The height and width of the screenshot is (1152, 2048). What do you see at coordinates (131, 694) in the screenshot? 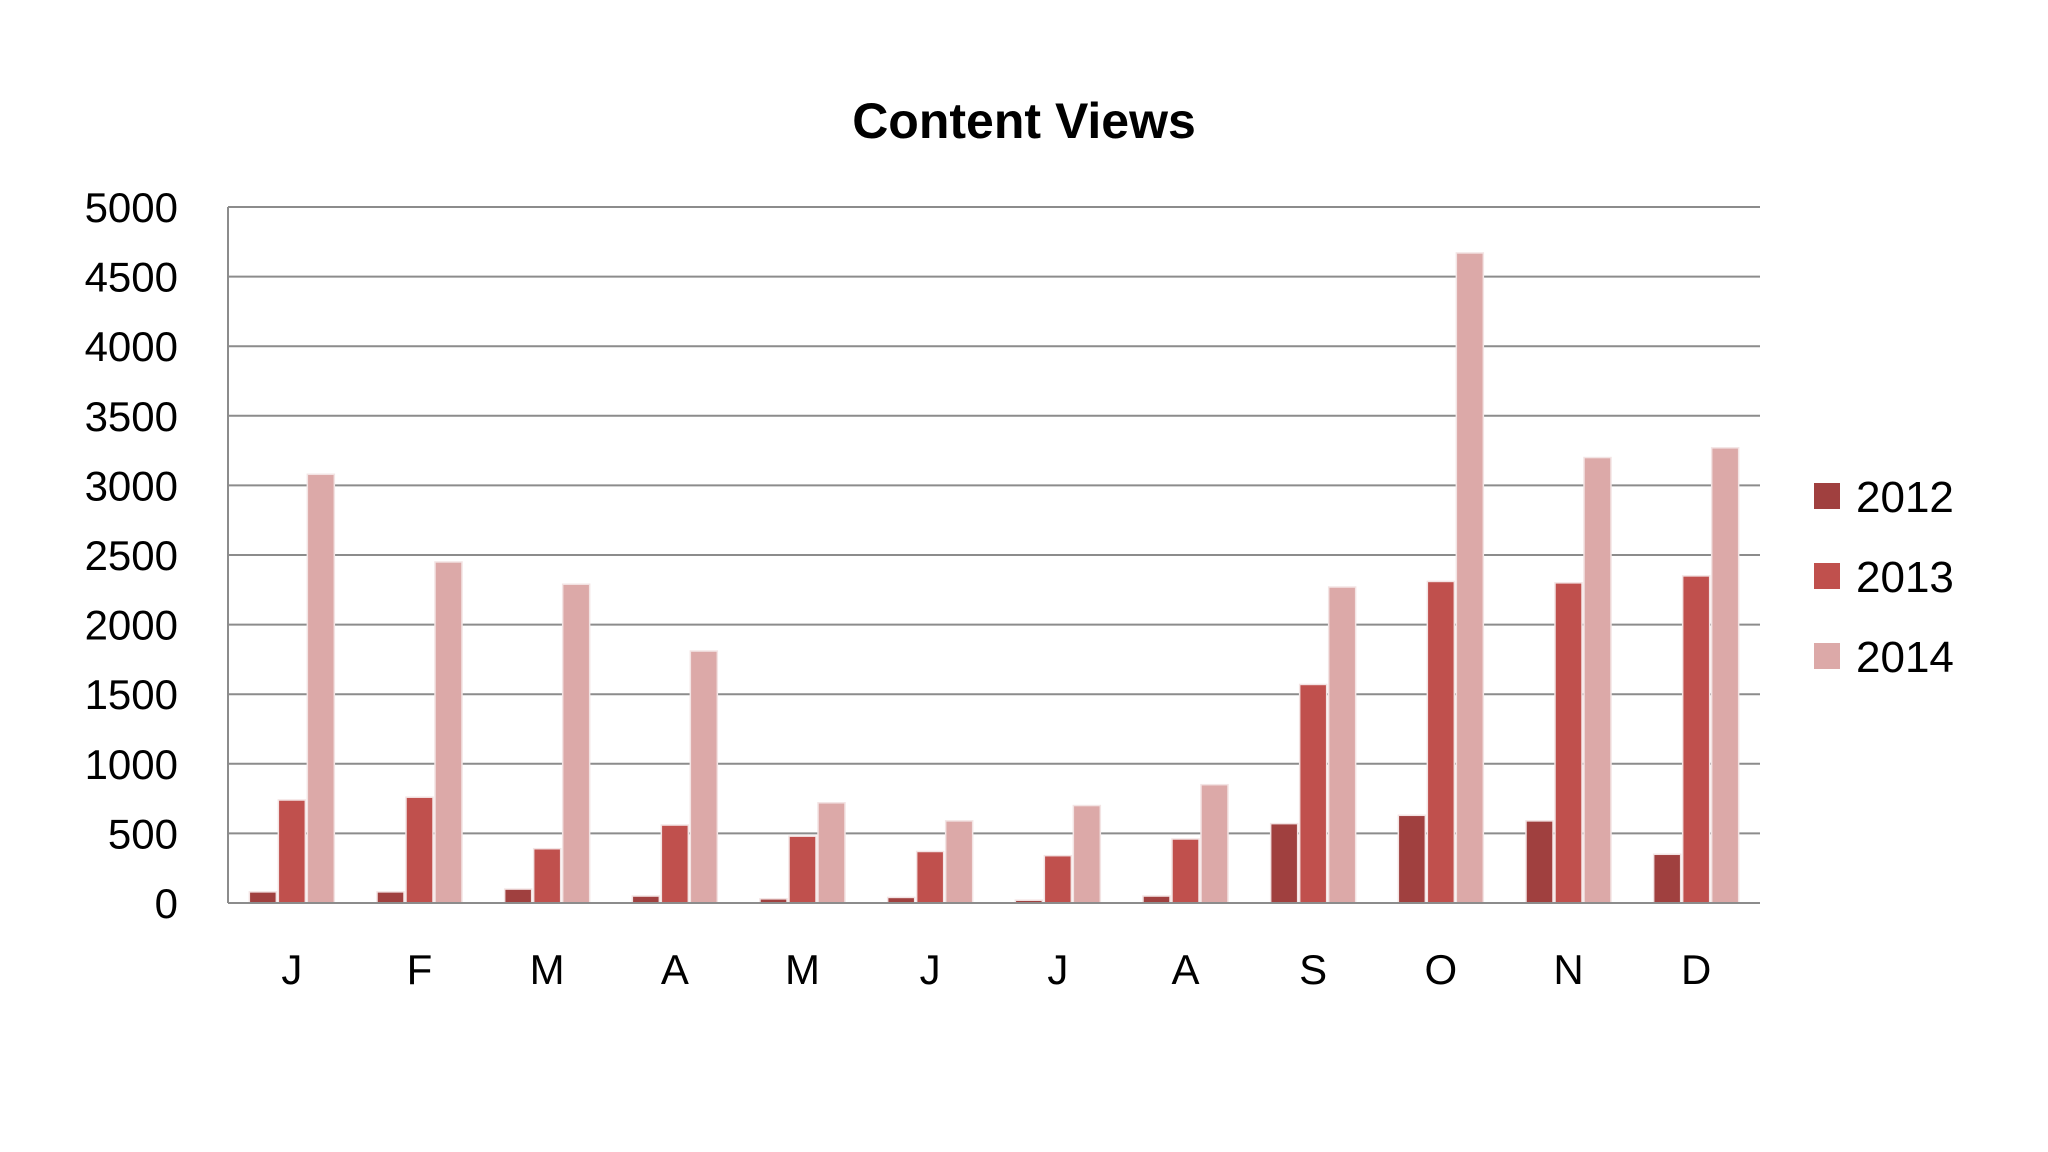
I see `y-tick-label: 1500` at bounding box center [131, 694].